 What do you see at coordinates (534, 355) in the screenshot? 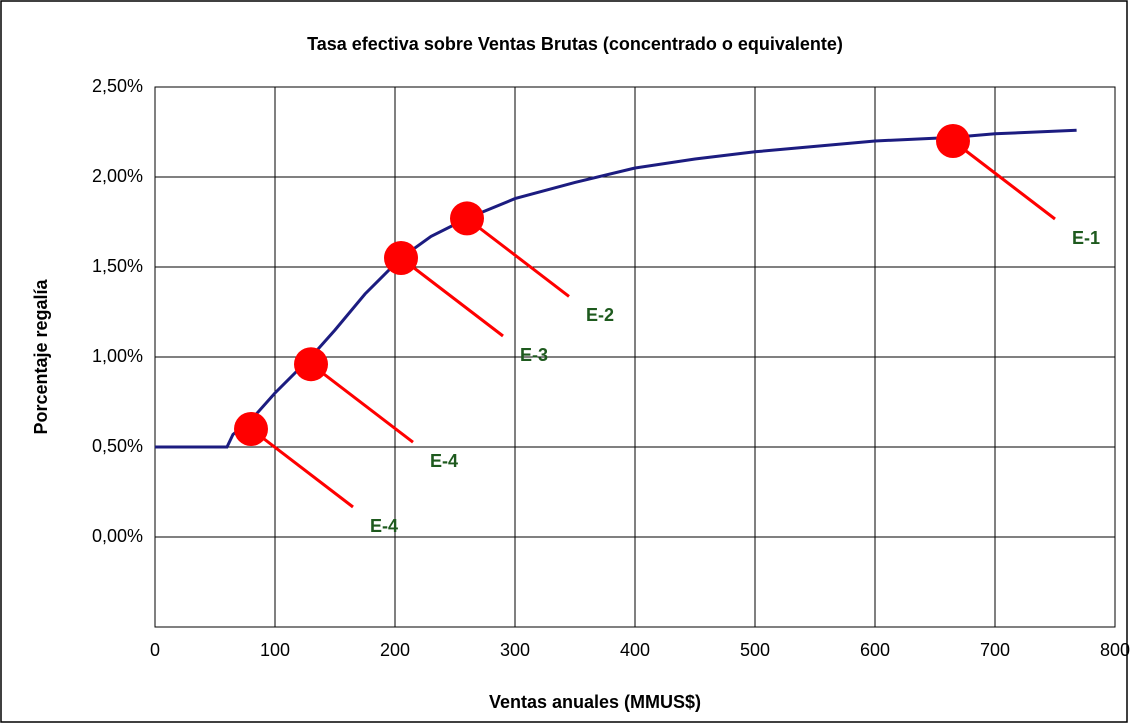
I see `point-label: E-3` at bounding box center [534, 355].